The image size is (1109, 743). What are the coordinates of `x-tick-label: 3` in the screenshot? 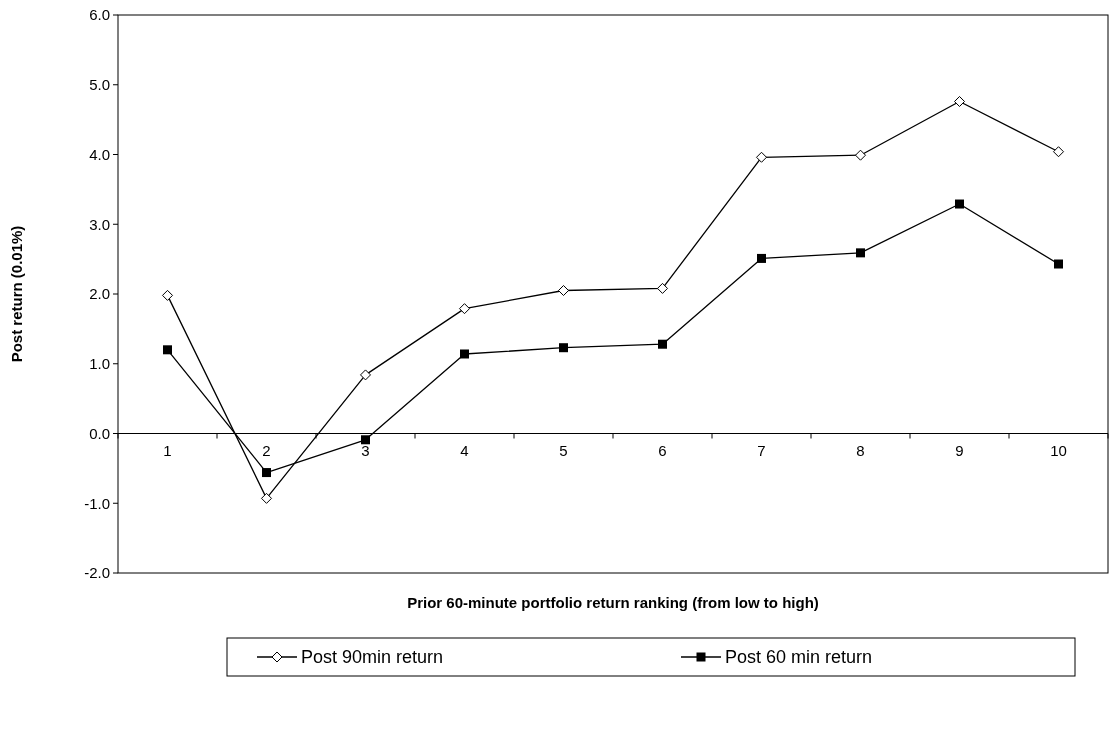 It's located at (365, 450).